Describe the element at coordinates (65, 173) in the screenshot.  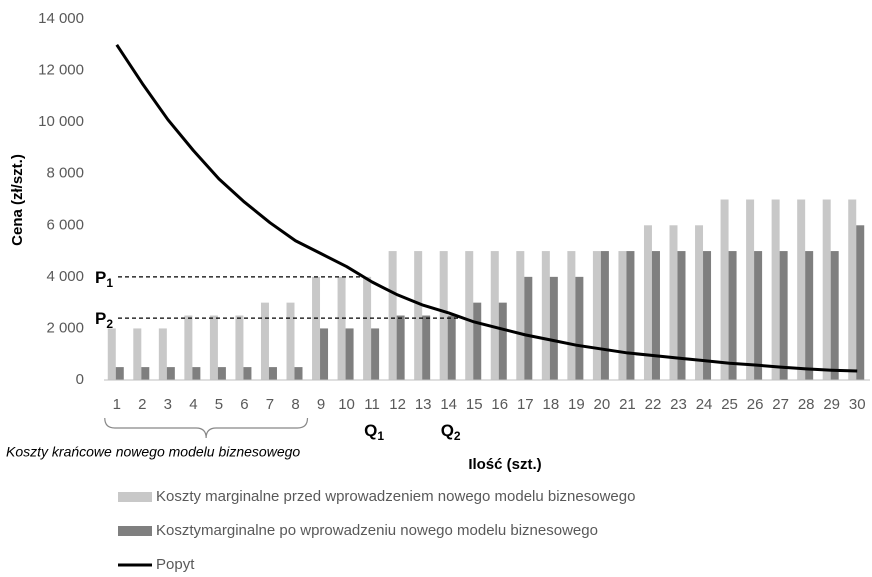
I see `y-tick-label: 8 000` at that location.